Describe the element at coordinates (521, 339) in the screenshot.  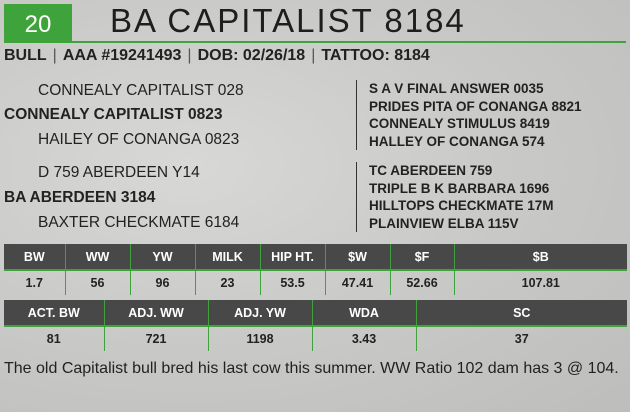
I see `actuals-value: 37` at that location.